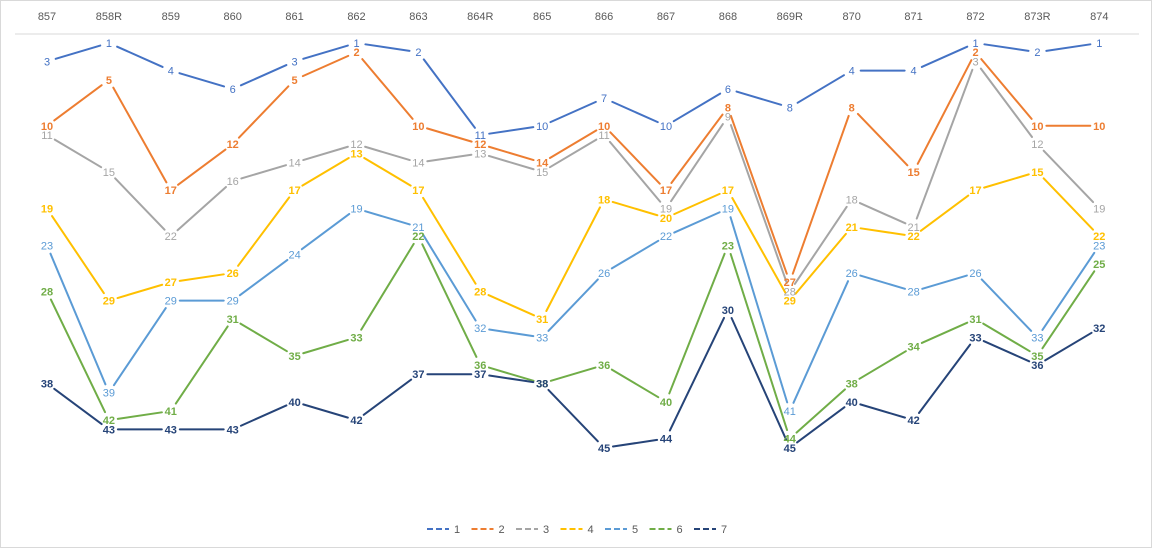  Describe the element at coordinates (1099, 329) in the screenshot. I see `data-label: 32` at that location.